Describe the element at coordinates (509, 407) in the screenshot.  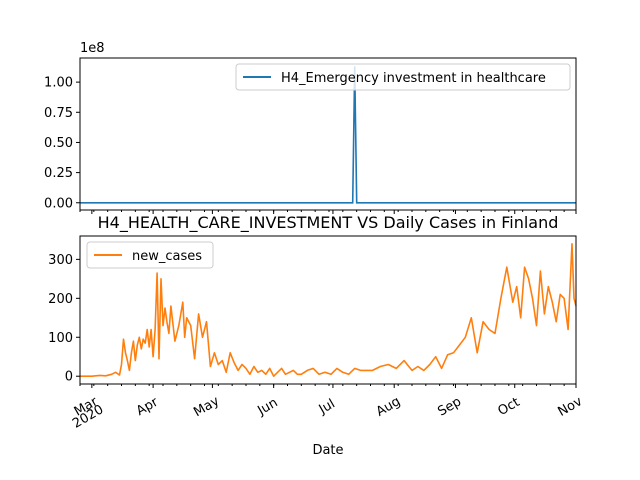
I see `x-tick-label: Oct` at that location.